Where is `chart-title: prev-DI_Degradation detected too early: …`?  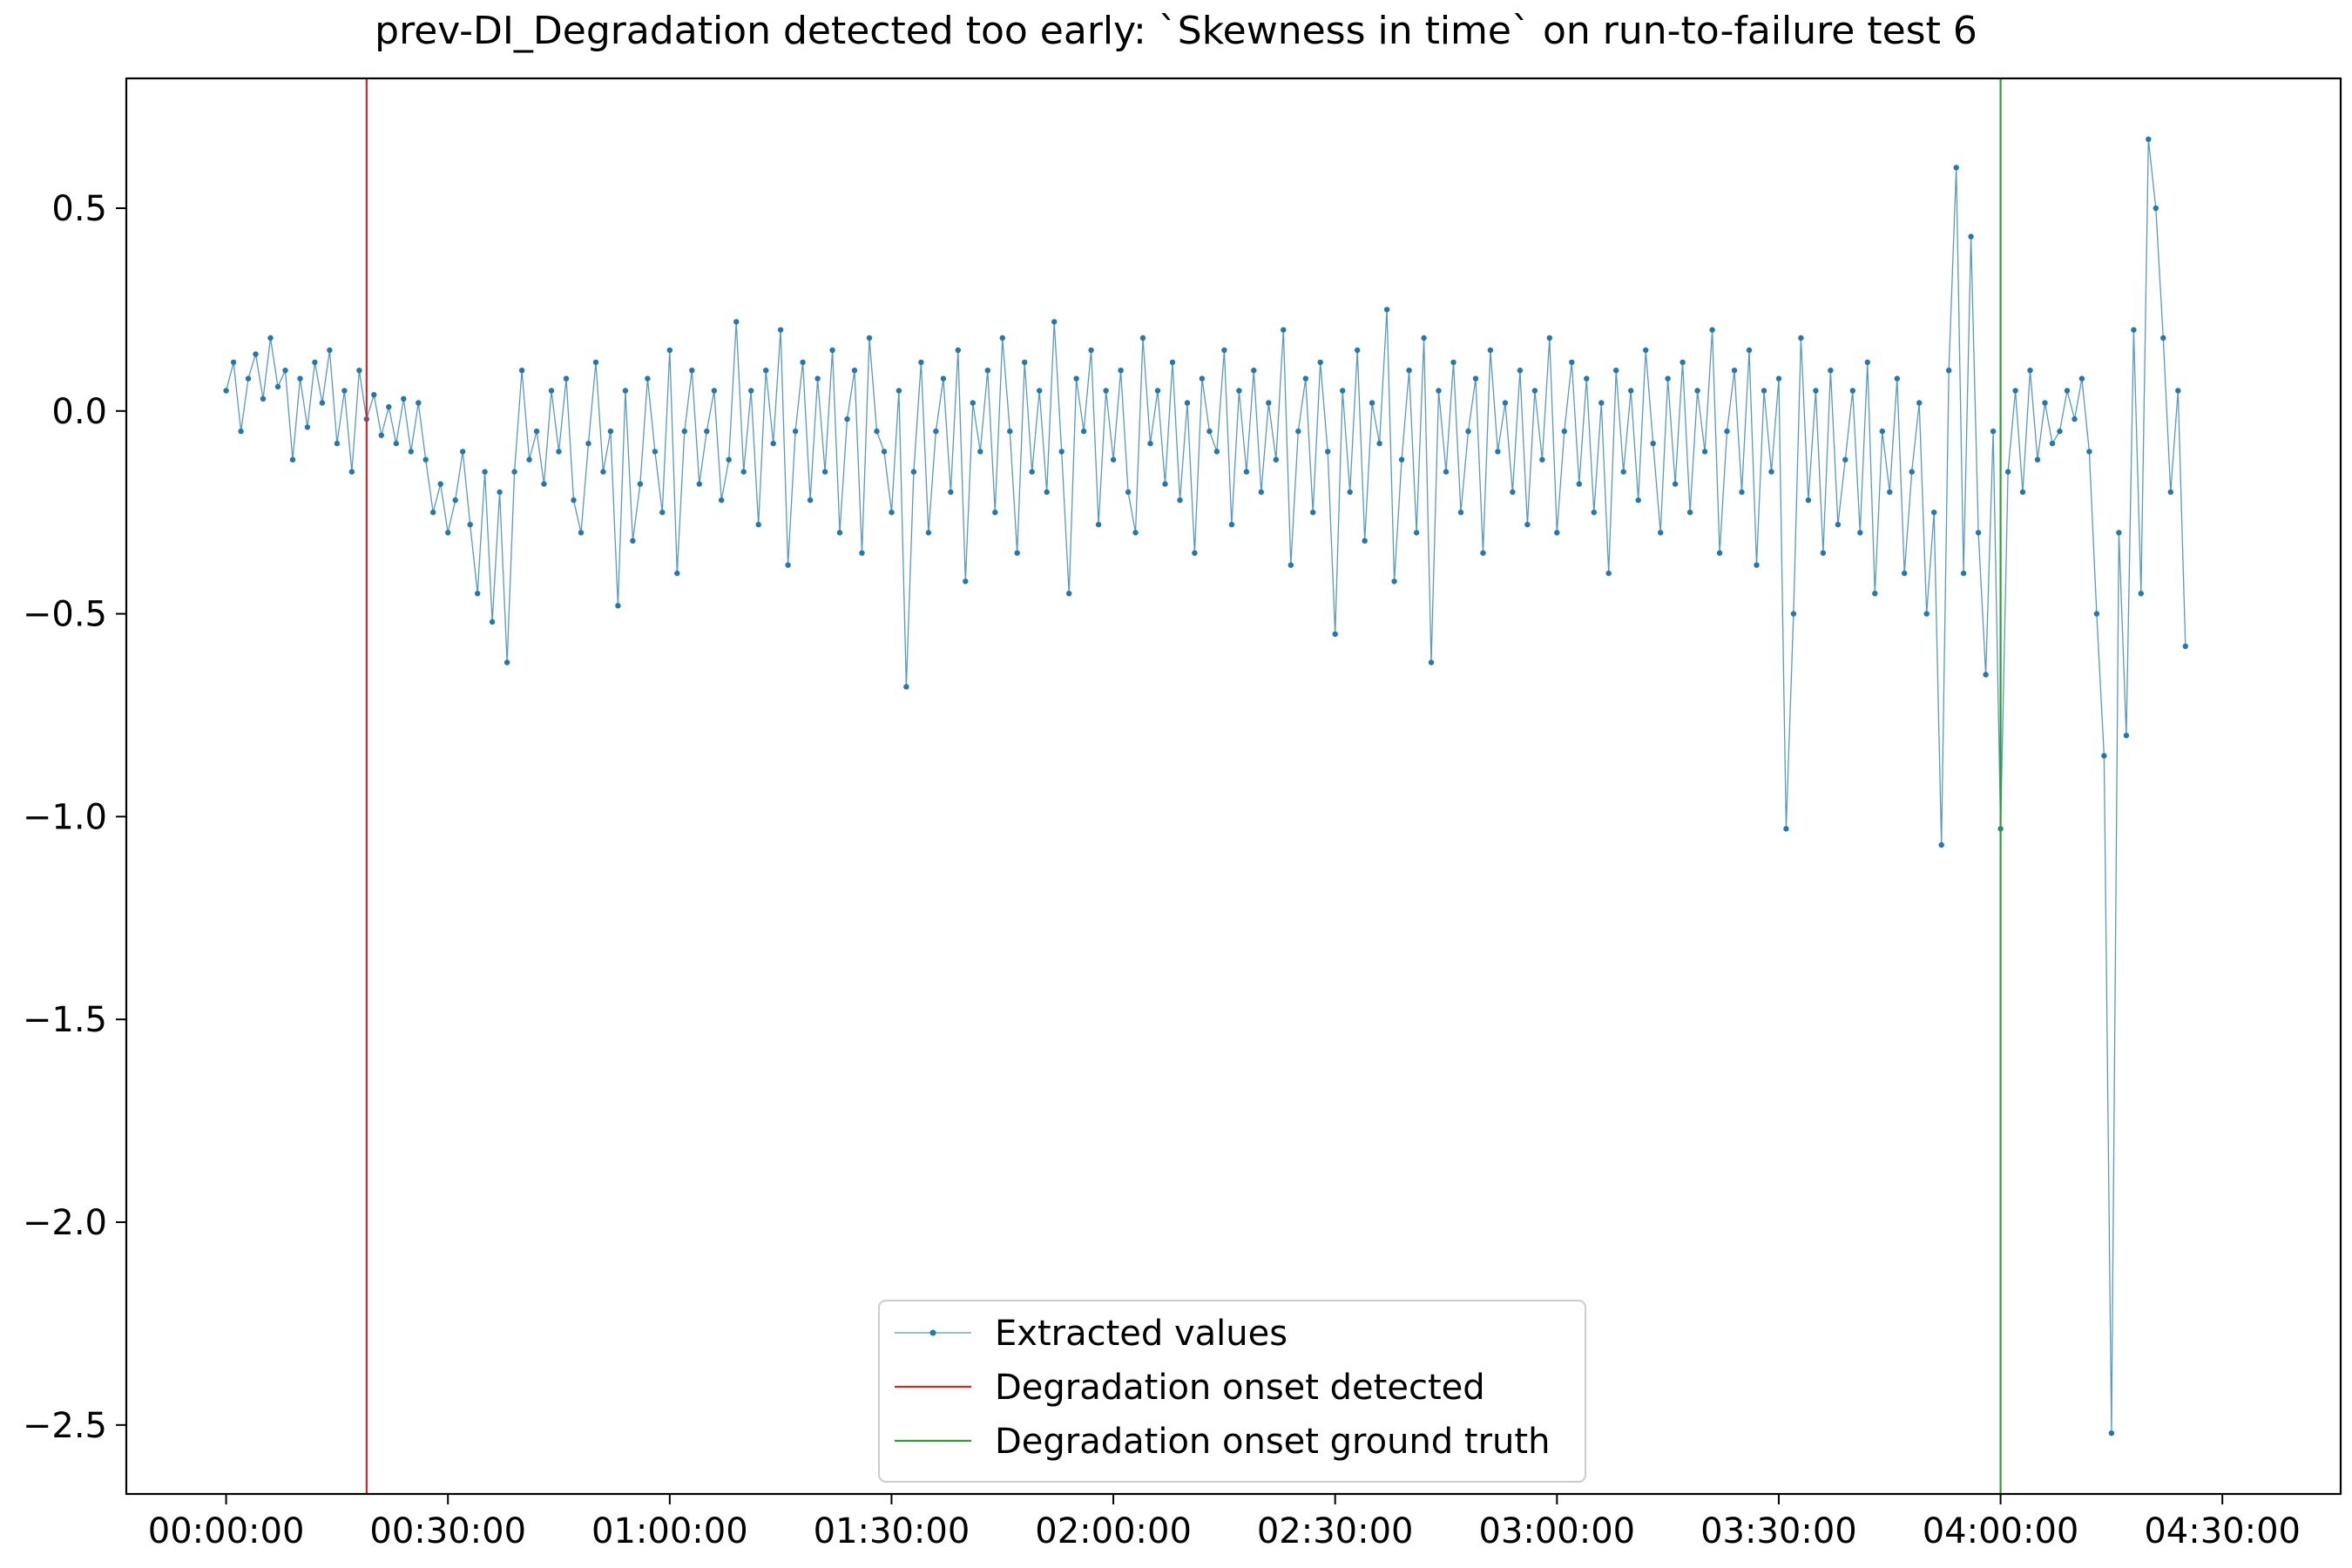 chart-title: prev-DI_Degradation detected too early: … is located at coordinates (1176, 31).